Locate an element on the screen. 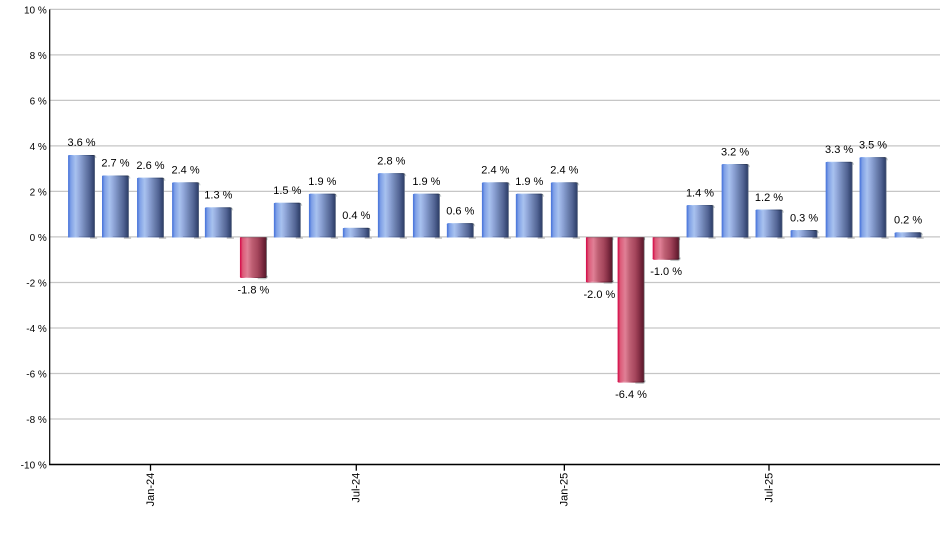 The height and width of the screenshot is (550, 940). svg-text: Jul-25 is located at coordinates (769, 488).